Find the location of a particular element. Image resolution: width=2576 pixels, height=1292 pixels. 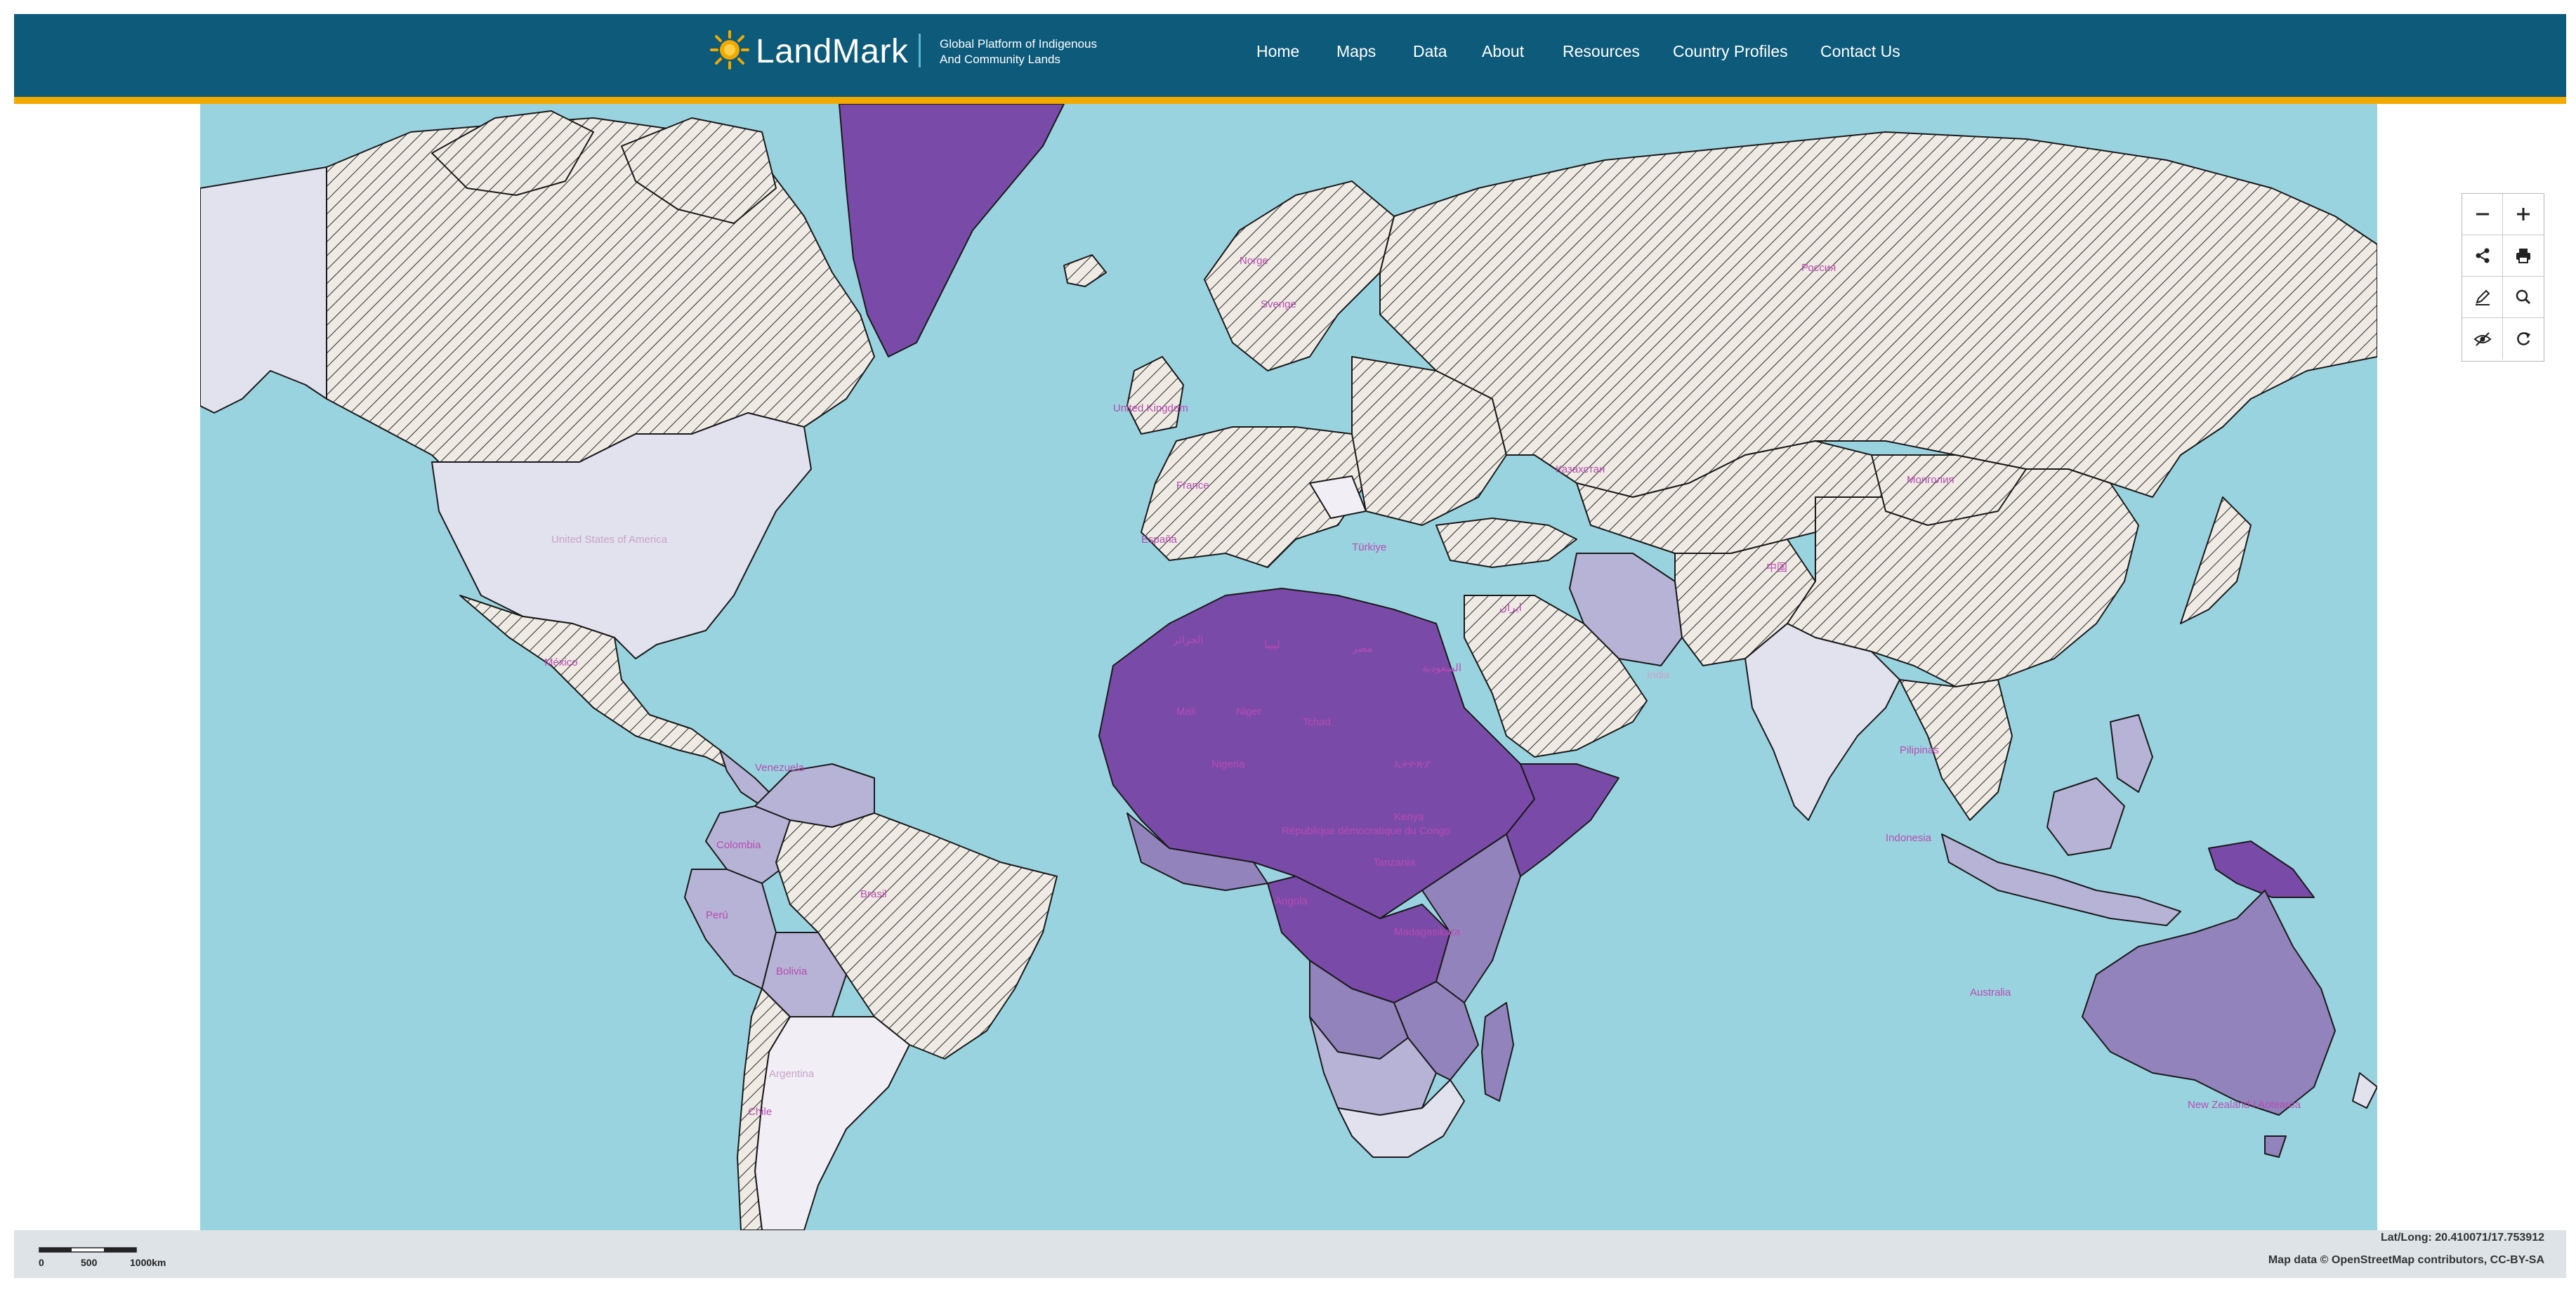

brand-name: LandMark is located at coordinates (832, 52).